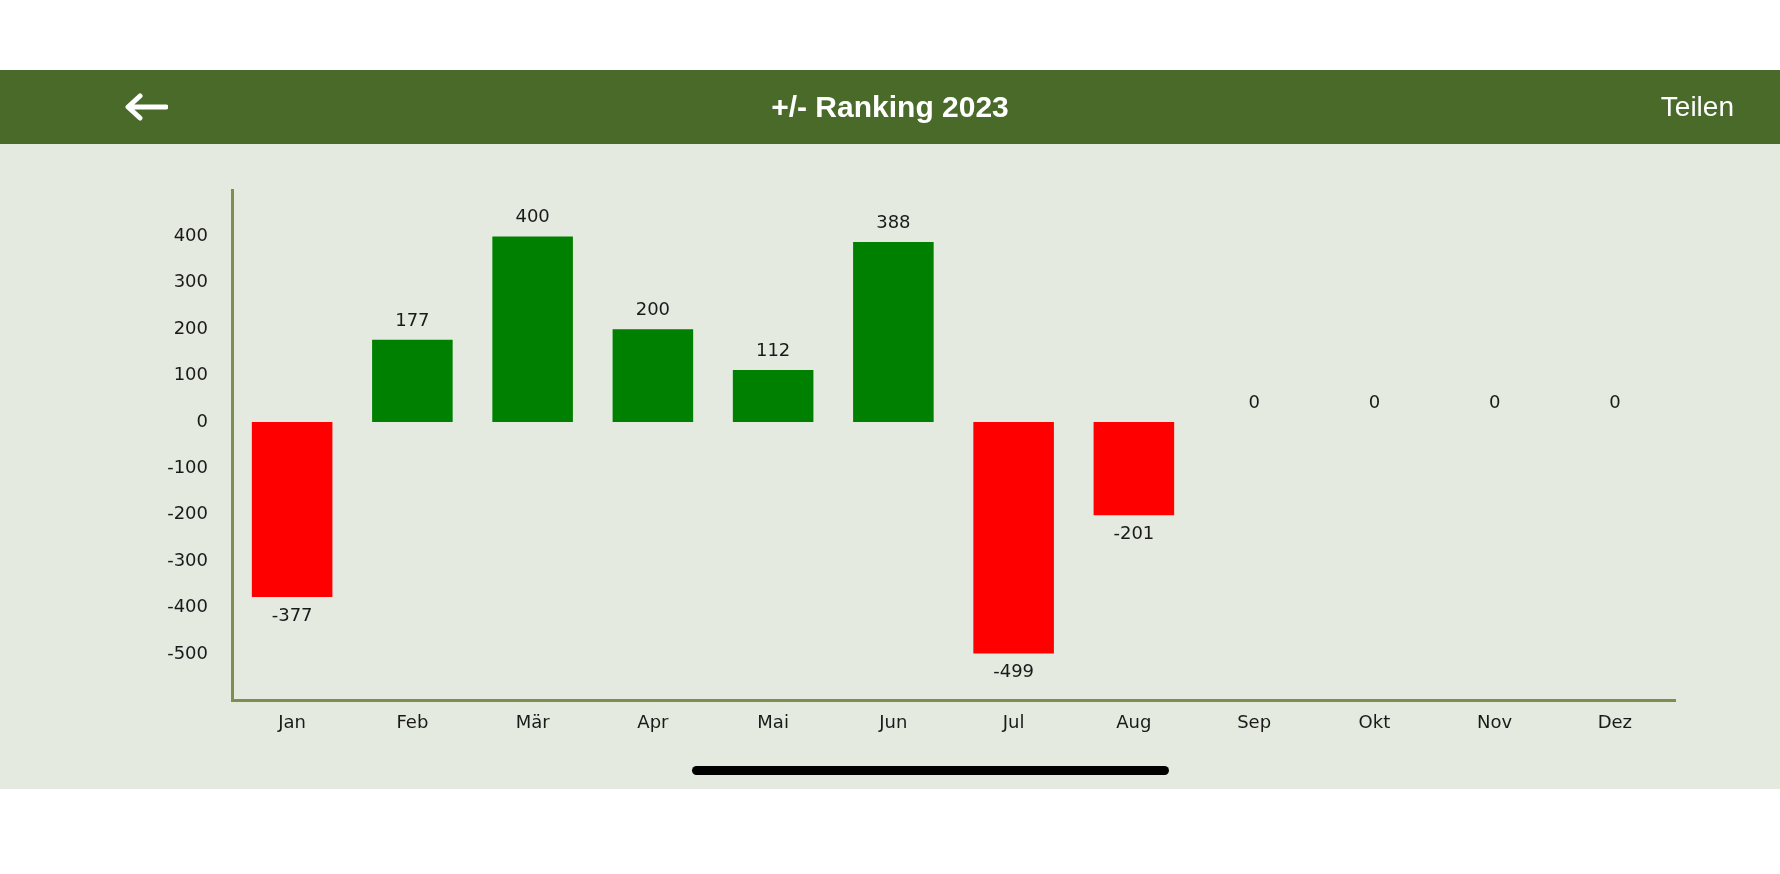  What do you see at coordinates (1134, 532) in the screenshot?
I see `data-label: -201` at bounding box center [1134, 532].